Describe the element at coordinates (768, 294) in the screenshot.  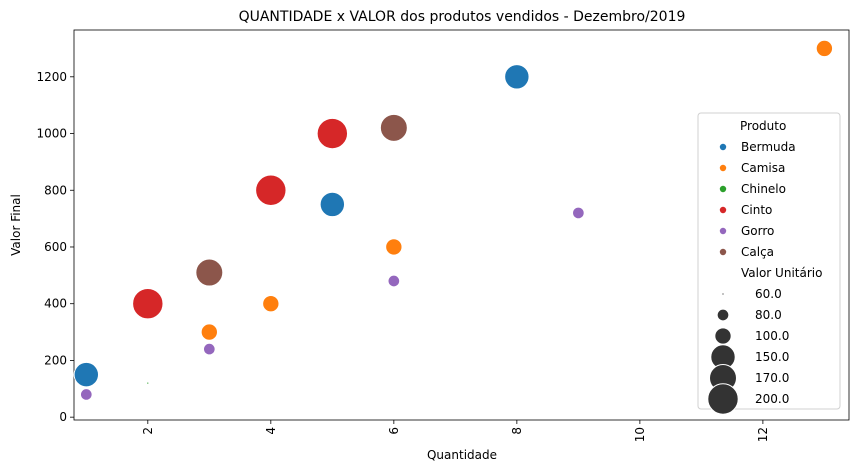
I see `legend-size-label: 60.0` at that location.